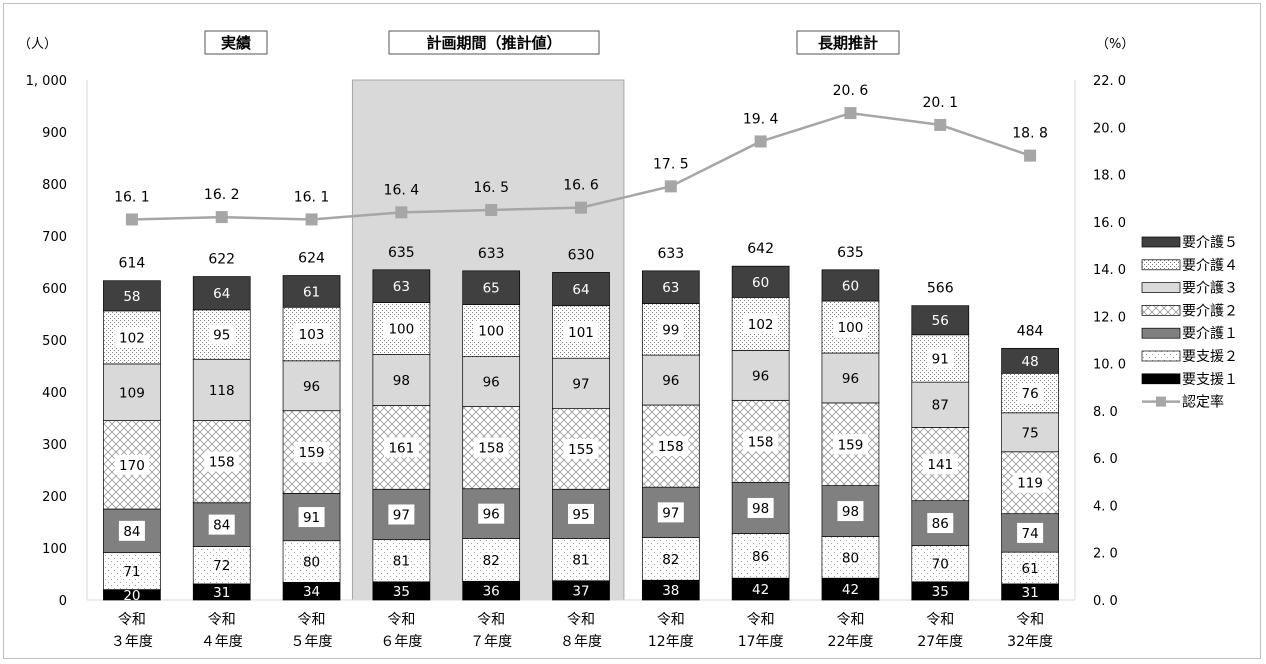 This screenshot has width=1266, height=664. I want to click on data-label: 42, so click(850, 590).